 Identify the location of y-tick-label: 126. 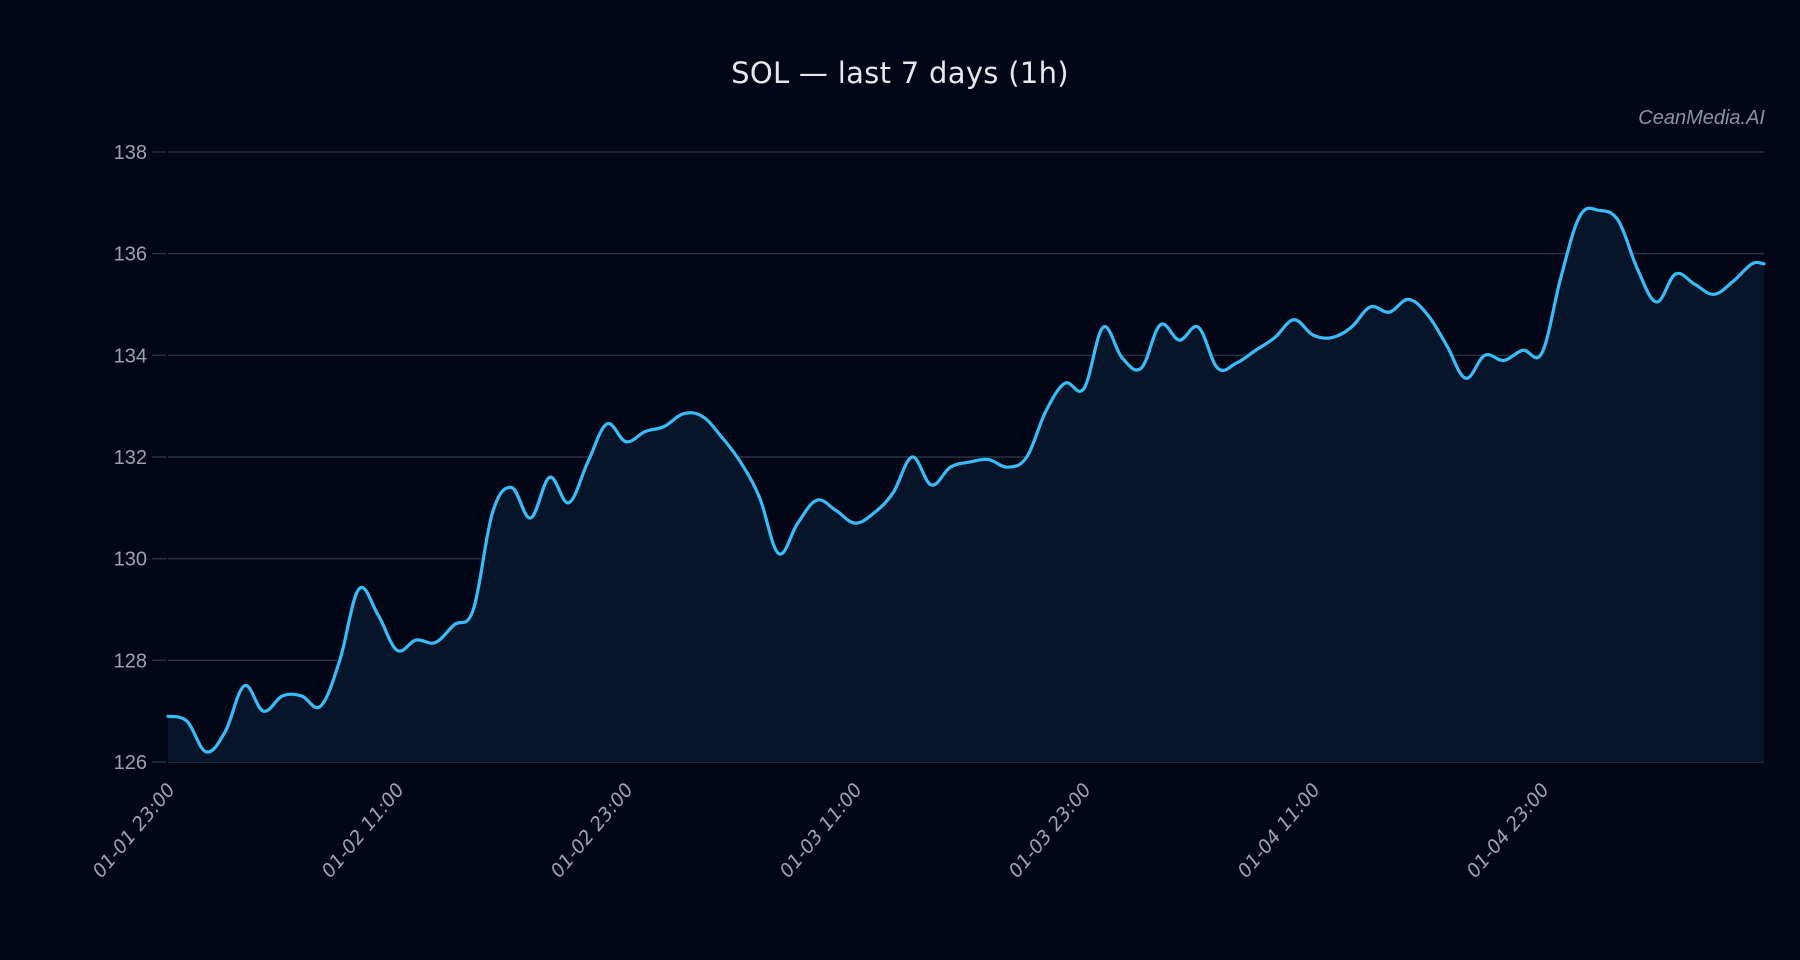
(130, 763).